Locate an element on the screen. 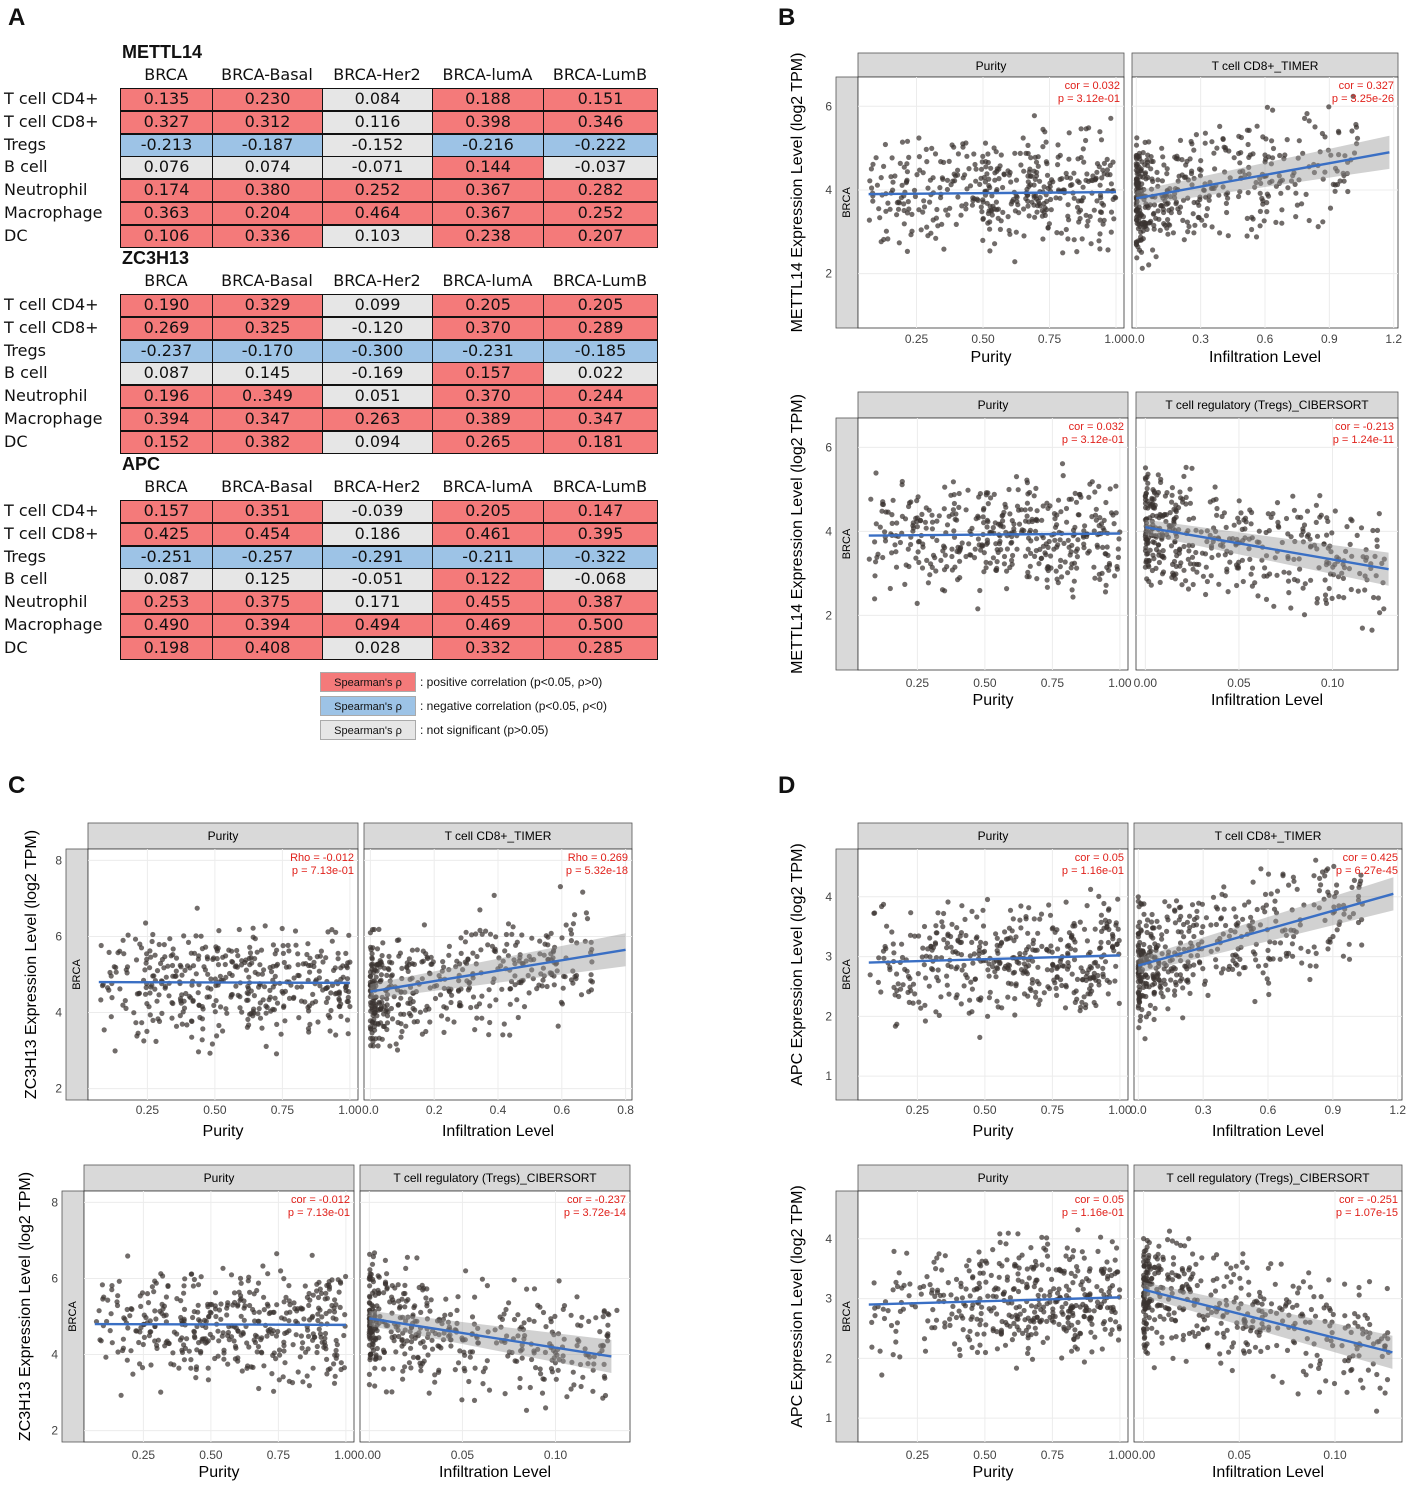 The image size is (1408, 1489). column-header: BRCA is located at coordinates (166, 486).